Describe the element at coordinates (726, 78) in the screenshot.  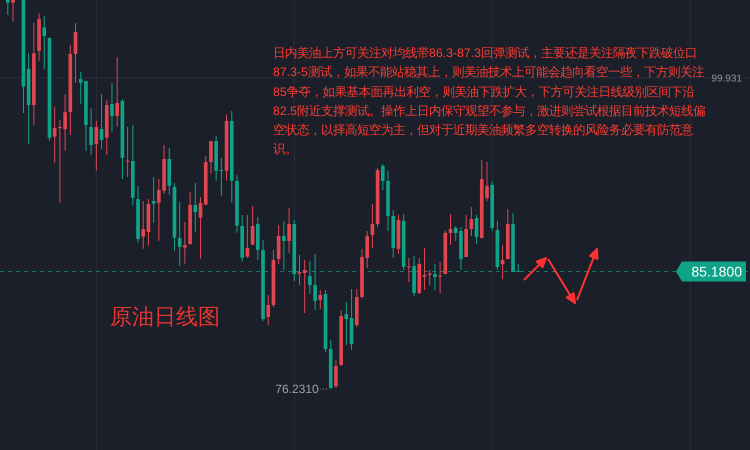
I see `y-tick-label: 99.931` at that location.